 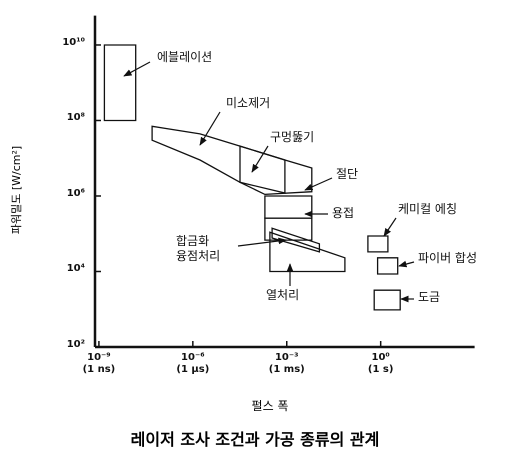 What do you see at coordinates (270, 406) in the screenshot?
I see `x-axis-label: 펄스 폭` at bounding box center [270, 406].